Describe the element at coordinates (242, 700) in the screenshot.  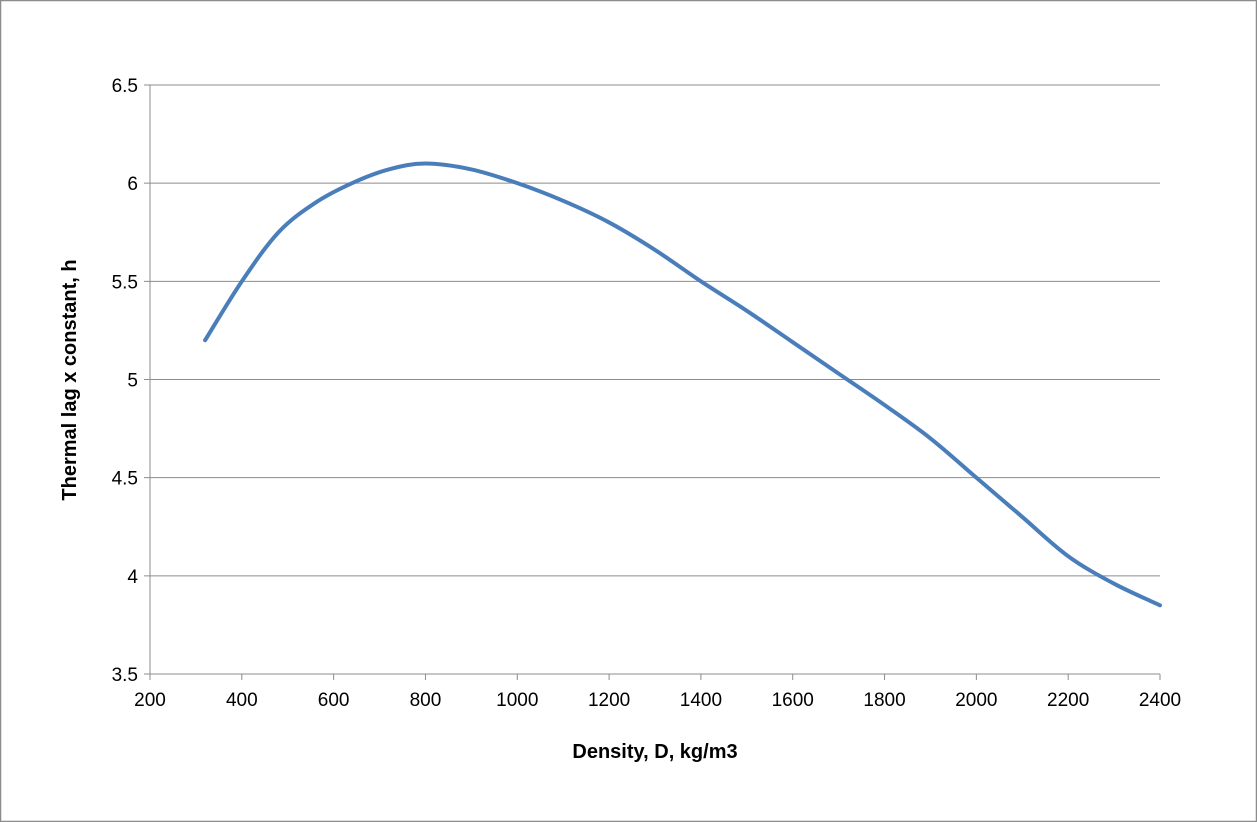
I see `x-tick-label: 400` at that location.